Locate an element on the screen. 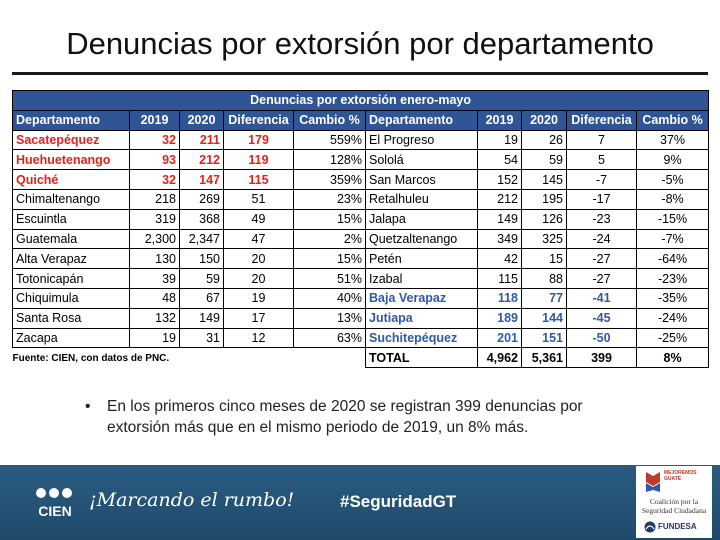 Image resolution: width=720 pixels, height=540 pixels. value-2020: 145 is located at coordinates (544, 179).